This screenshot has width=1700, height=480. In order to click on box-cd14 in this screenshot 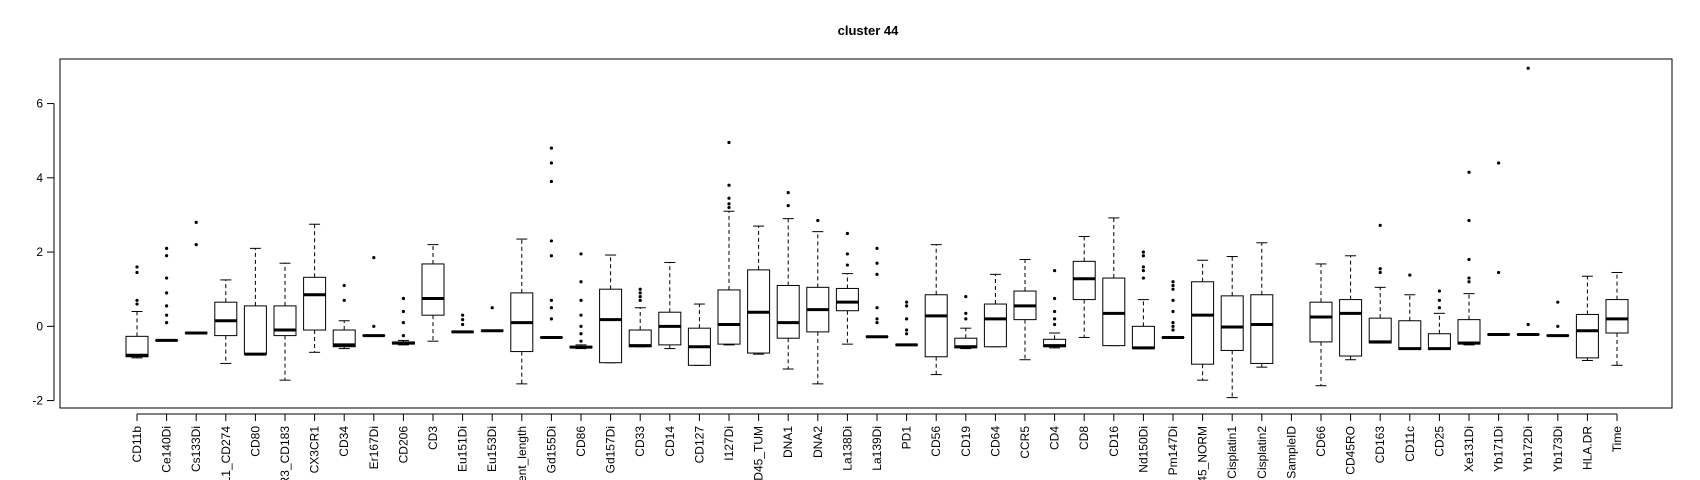, I will do `click(670, 305)`.